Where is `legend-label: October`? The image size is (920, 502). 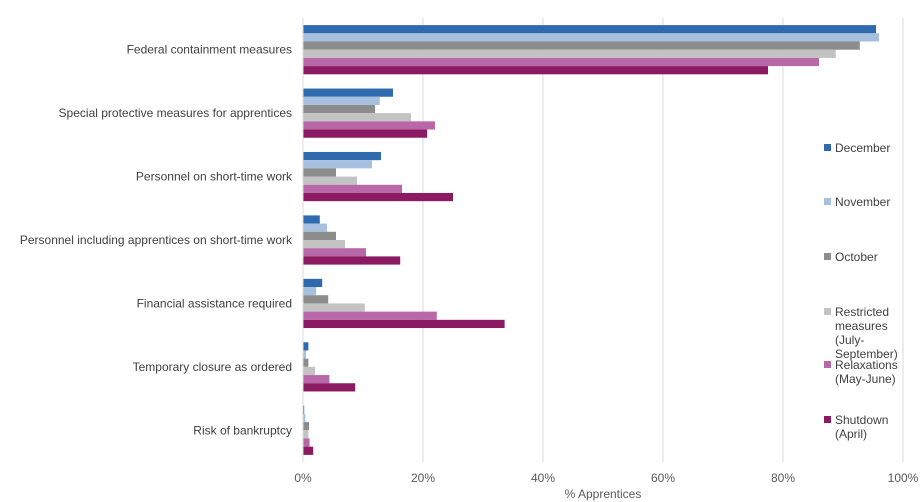
legend-label: October is located at coordinates (856, 257).